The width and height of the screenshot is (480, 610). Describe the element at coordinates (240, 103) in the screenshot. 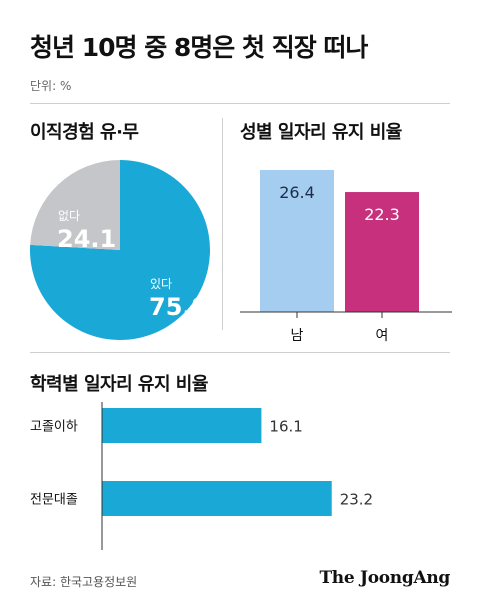

I see `top-divider` at that location.